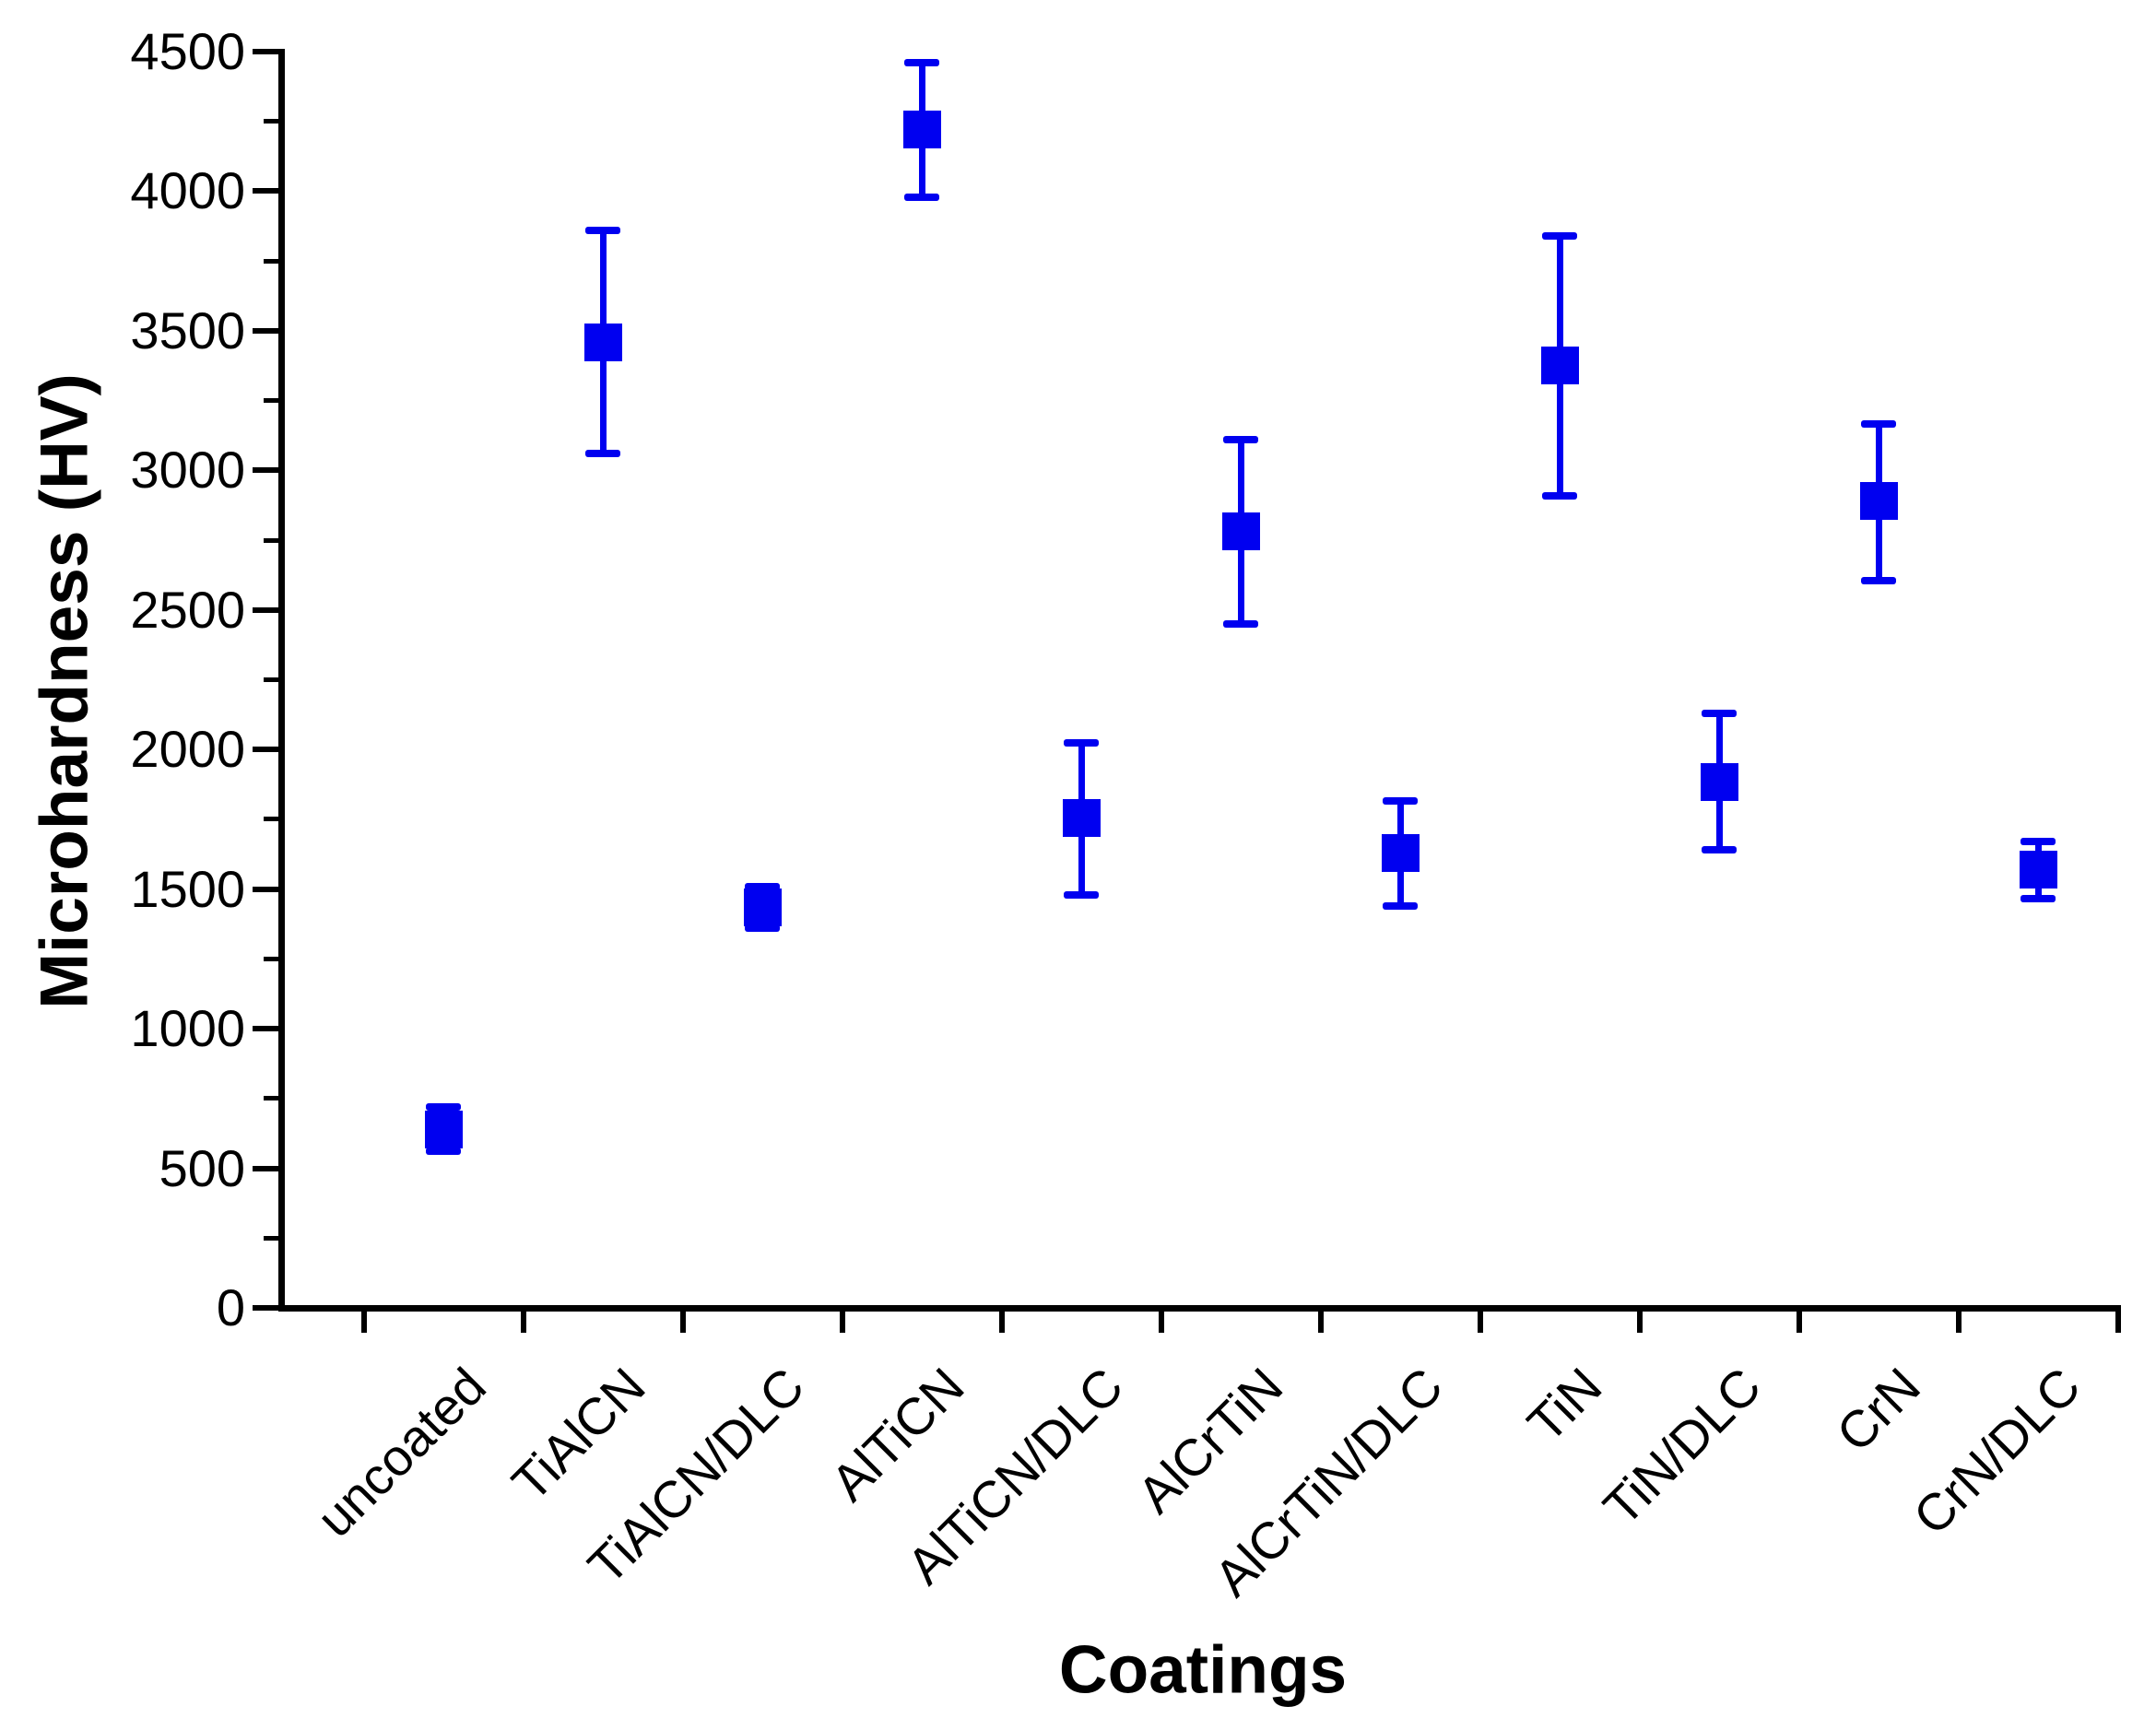 This screenshot has width=2156, height=1730. What do you see at coordinates (1199, 1308) in the screenshot?
I see `x-axis-line` at bounding box center [1199, 1308].